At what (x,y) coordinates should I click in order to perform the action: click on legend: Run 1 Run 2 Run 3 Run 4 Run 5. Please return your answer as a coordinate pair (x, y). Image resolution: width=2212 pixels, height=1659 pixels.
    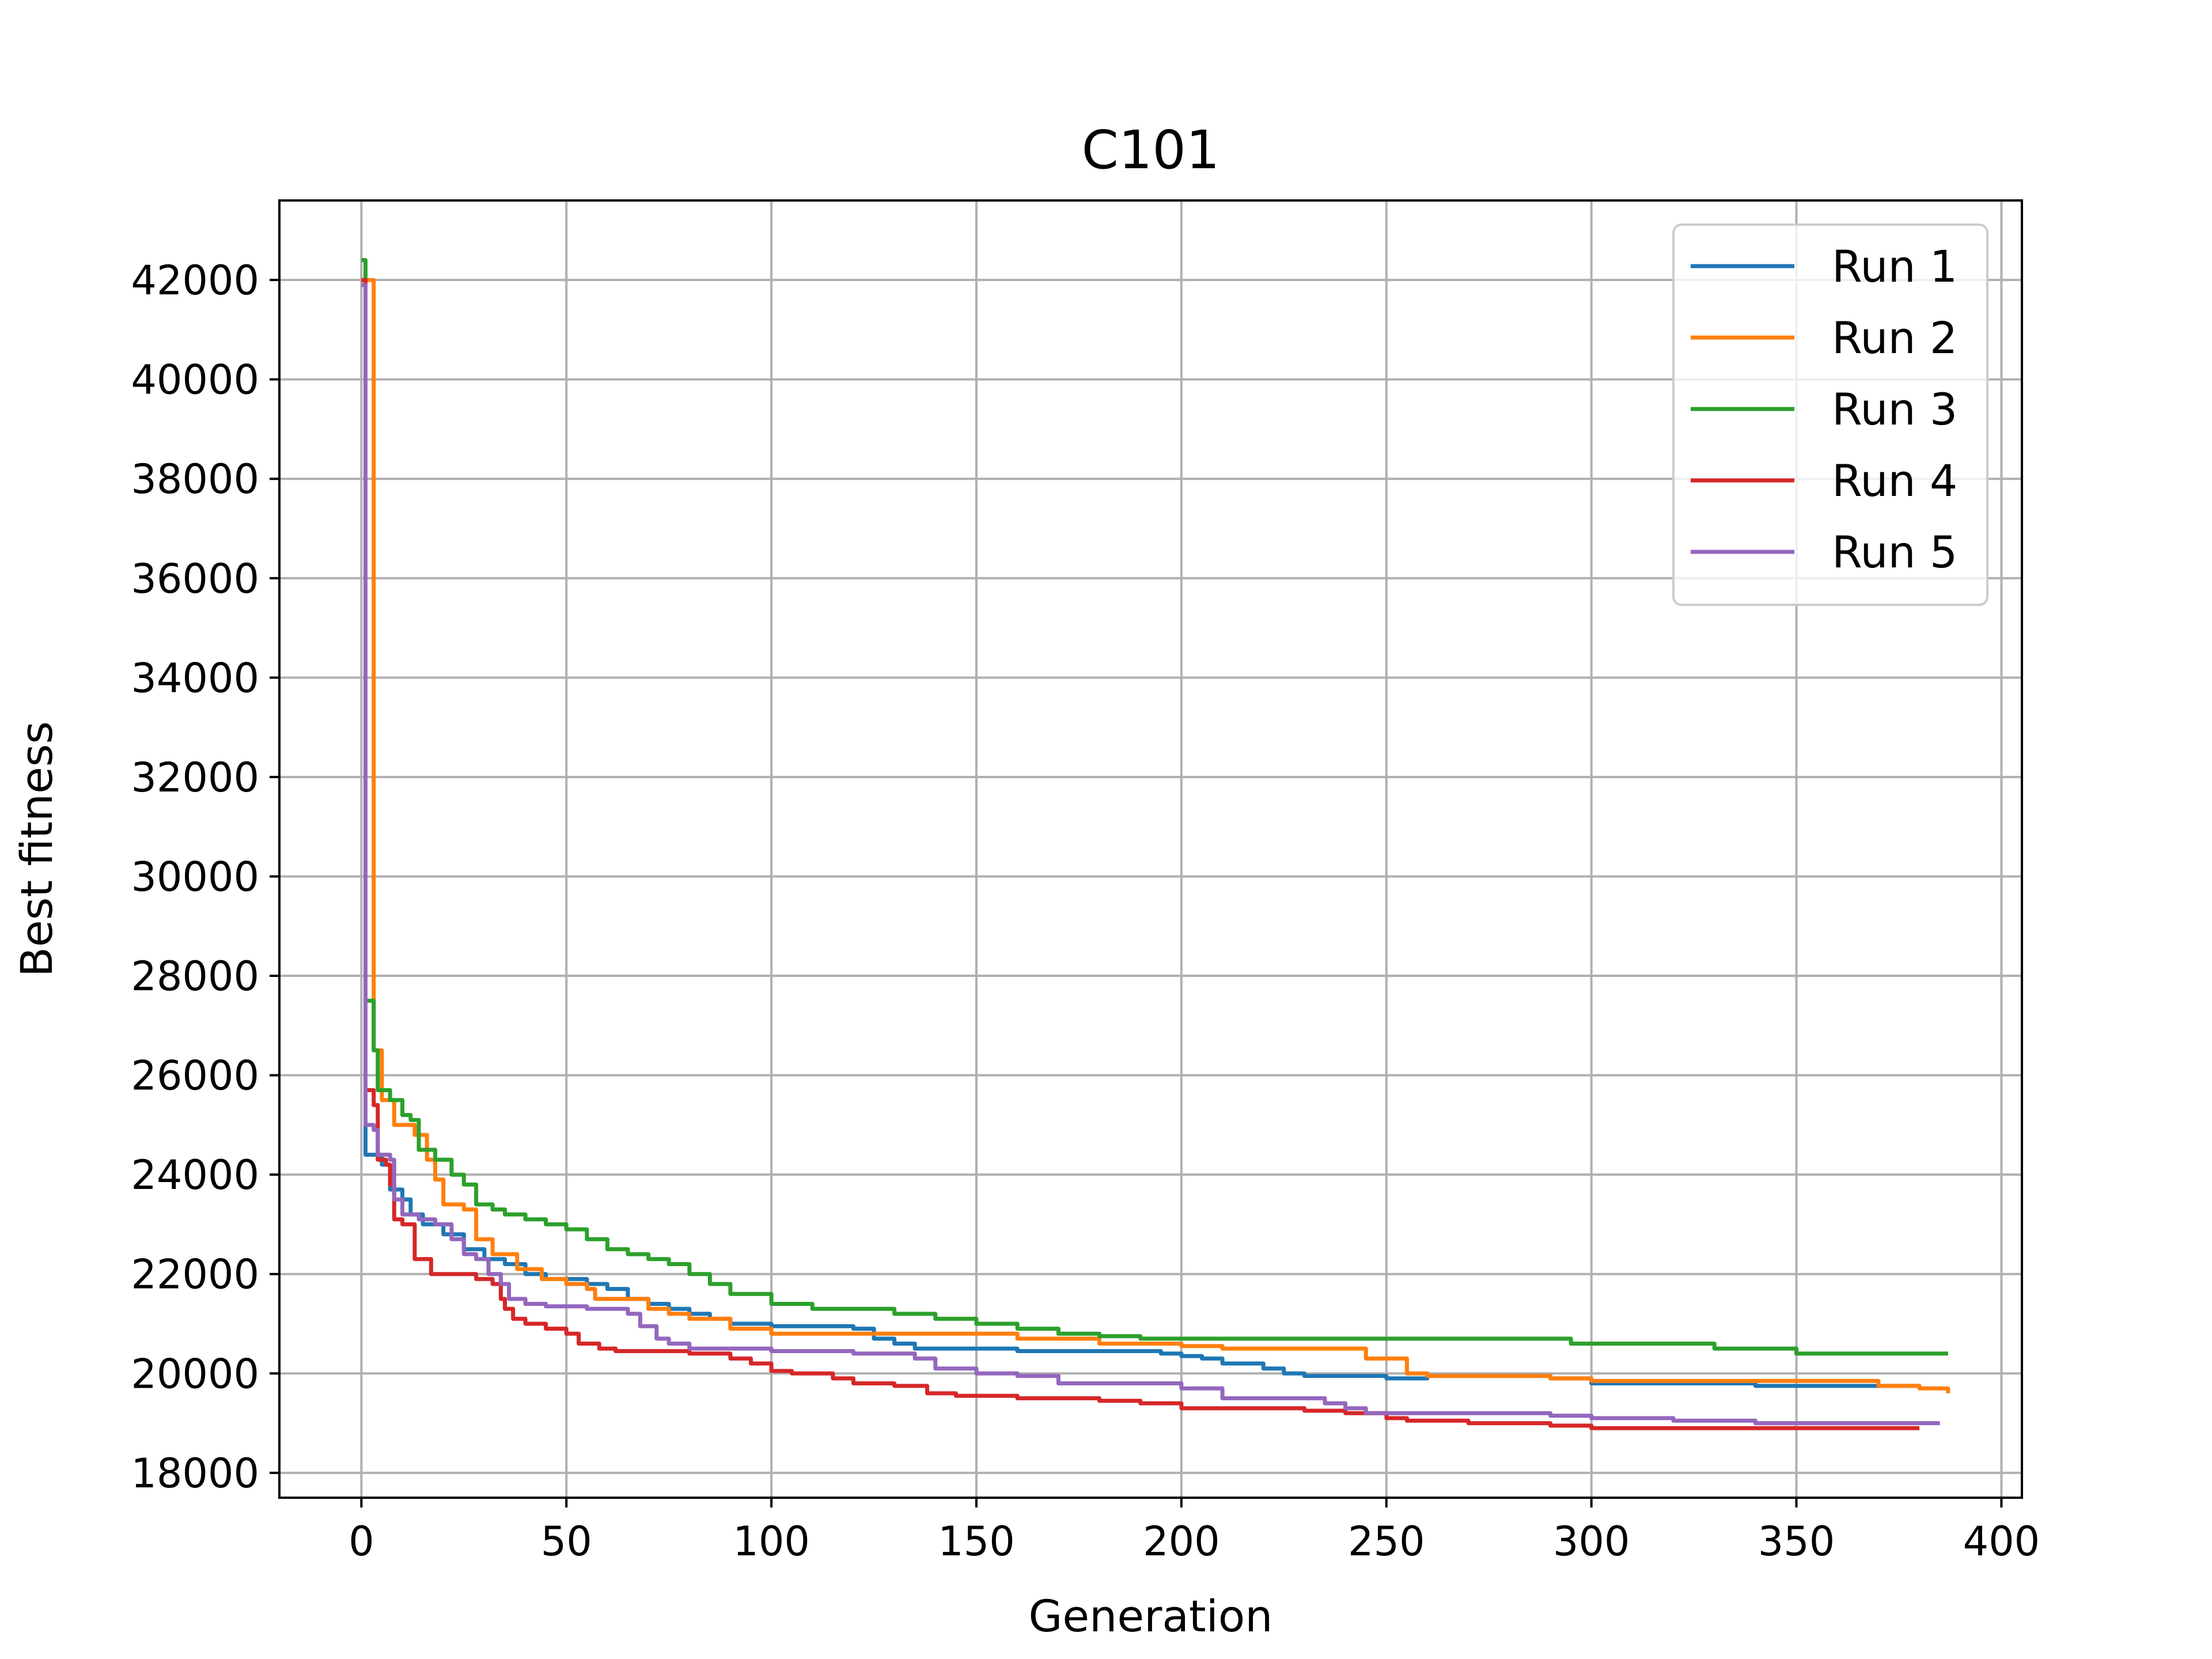
    Looking at the image, I should click on (1830, 415).